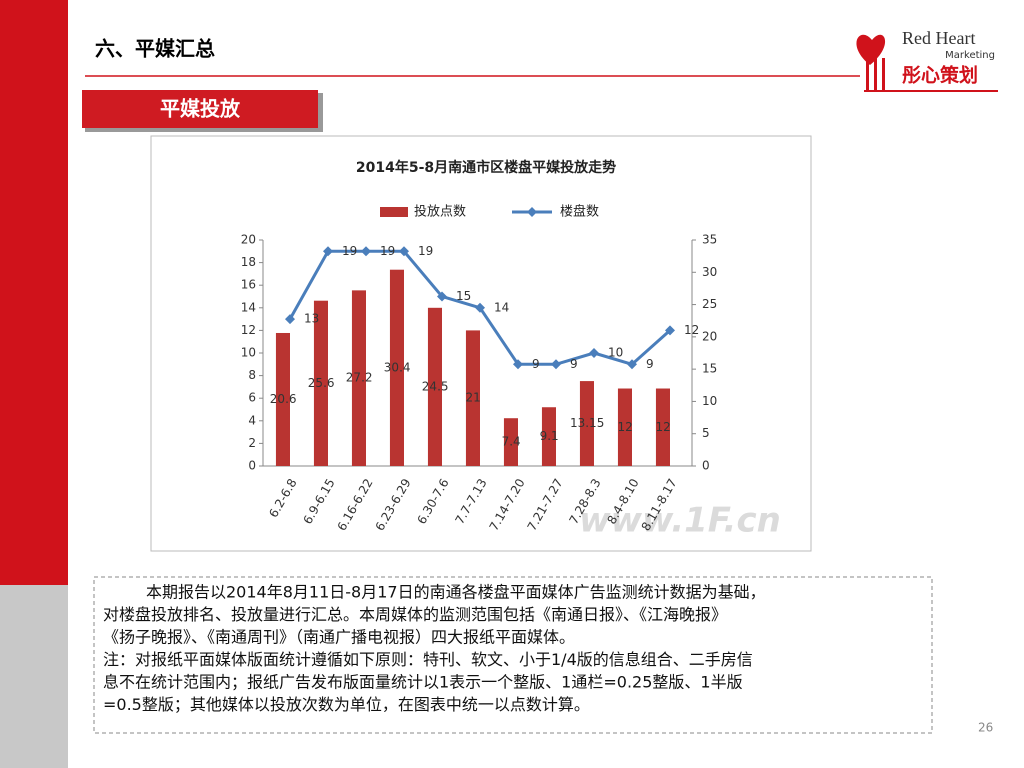 The height and width of the screenshot is (768, 1024). What do you see at coordinates (938, 38) in the screenshot?
I see `logo-name: Red Heart` at bounding box center [938, 38].